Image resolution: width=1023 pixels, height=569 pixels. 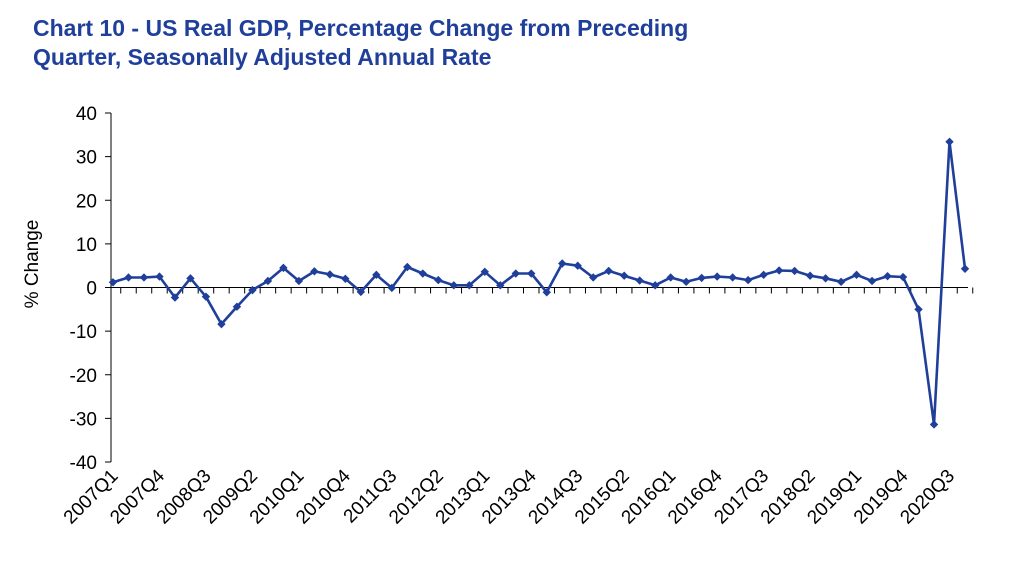 I want to click on data-point-2010Q3, so click(x=330, y=274).